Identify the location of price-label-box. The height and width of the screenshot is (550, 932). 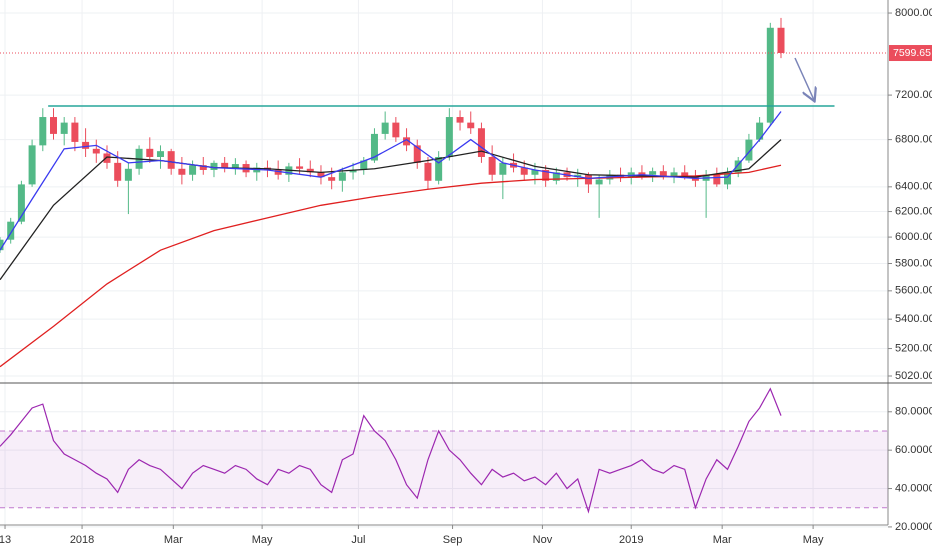
(910, 53).